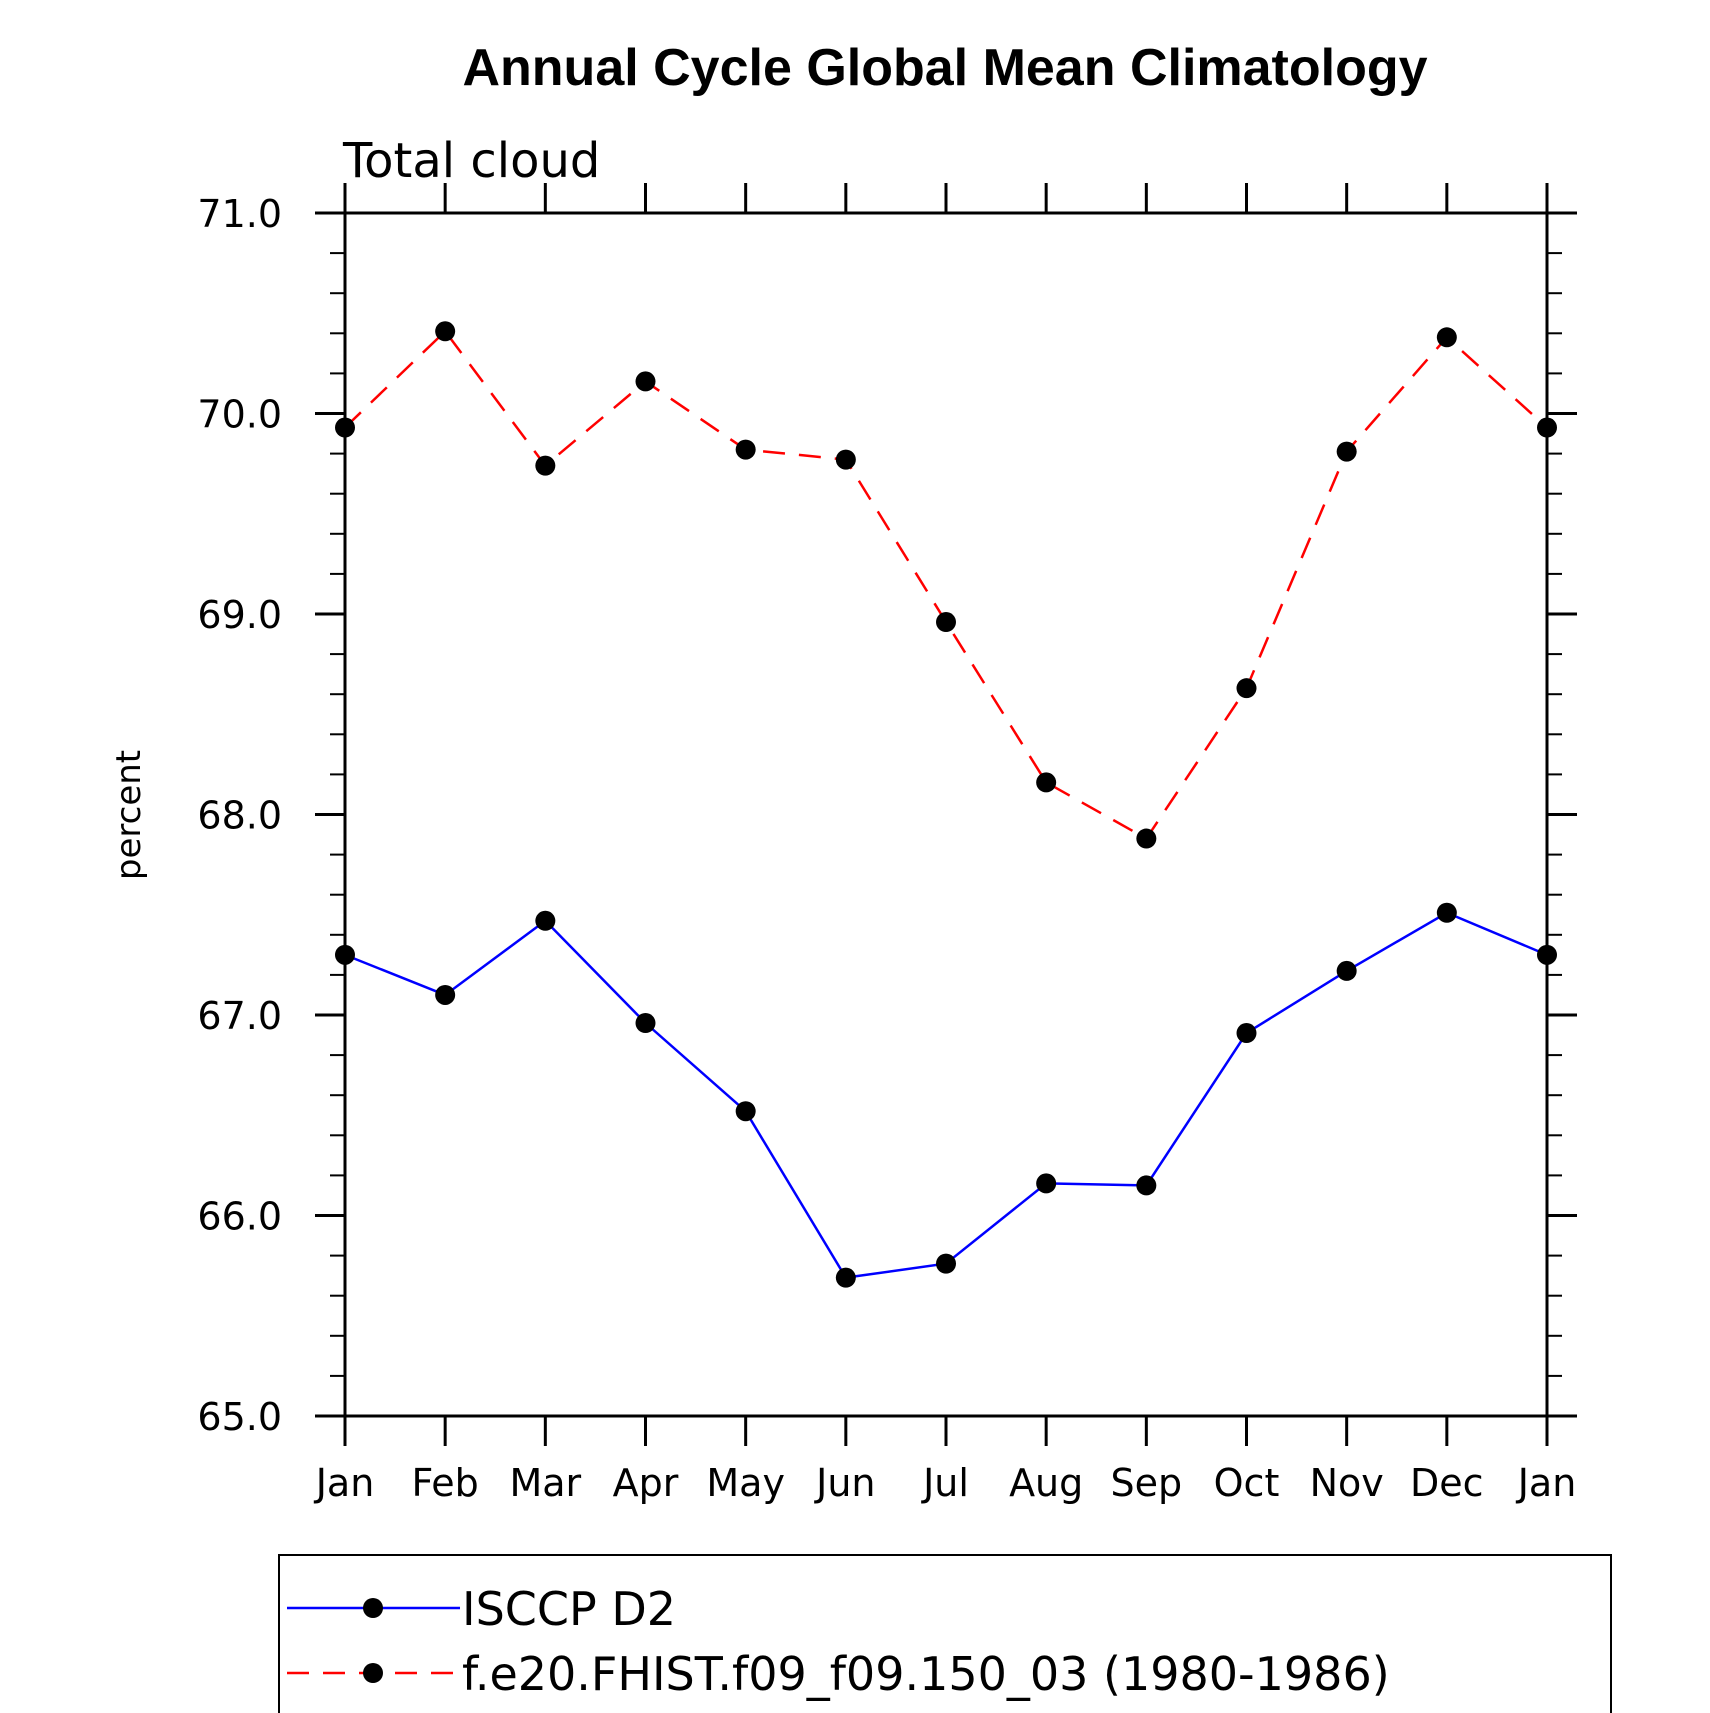  What do you see at coordinates (945, 1483) in the screenshot?
I see `x-tick-label: Jul` at bounding box center [945, 1483].